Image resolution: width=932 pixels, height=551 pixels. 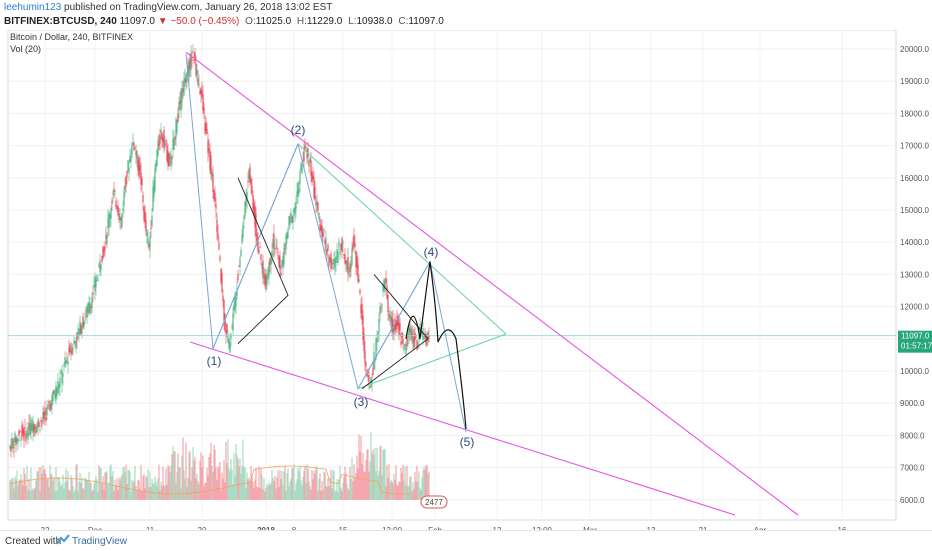 What do you see at coordinates (266, 528) in the screenshot?
I see `x-tick-label: 2018` at bounding box center [266, 528].